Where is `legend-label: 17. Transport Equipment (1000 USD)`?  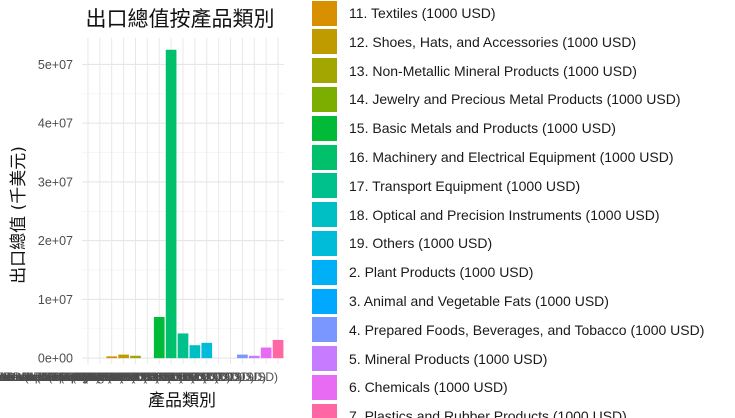
legend-label: 17. Transport Equipment (1000 USD) is located at coordinates (465, 185).